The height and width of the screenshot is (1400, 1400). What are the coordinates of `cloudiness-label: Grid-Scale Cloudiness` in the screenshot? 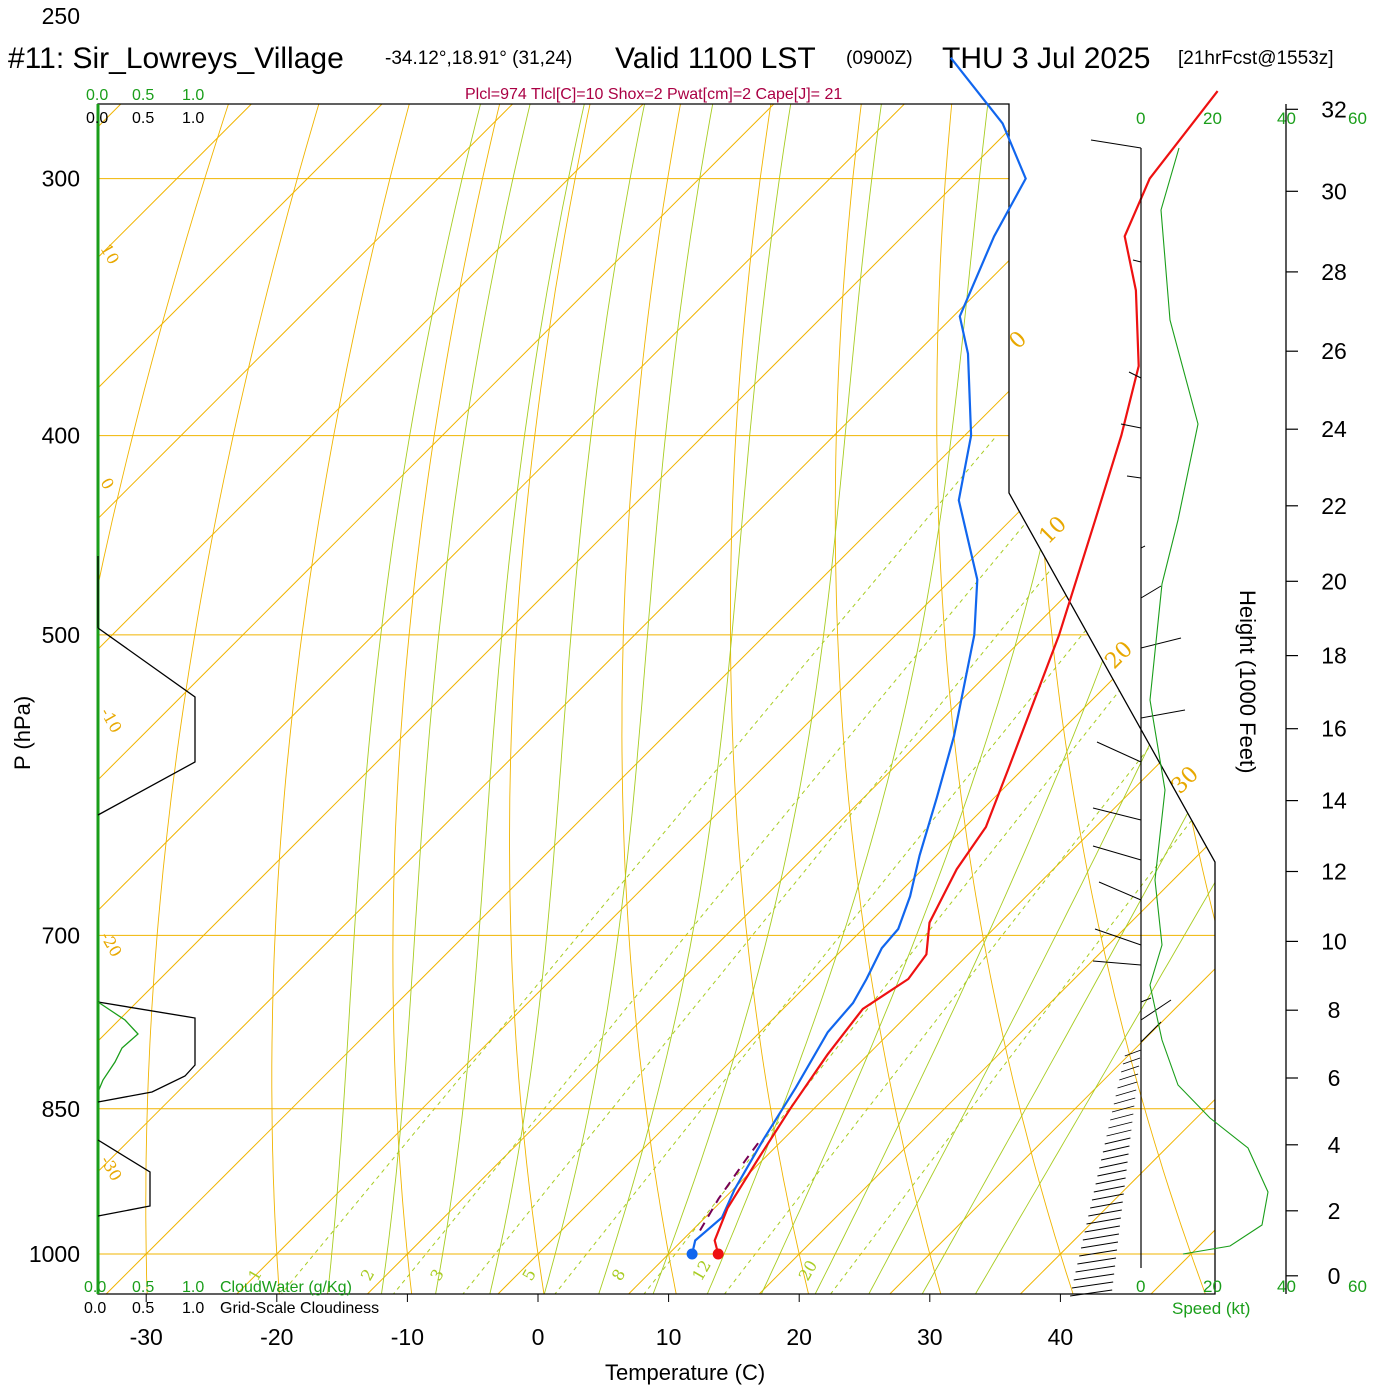 It's located at (299, 1308).